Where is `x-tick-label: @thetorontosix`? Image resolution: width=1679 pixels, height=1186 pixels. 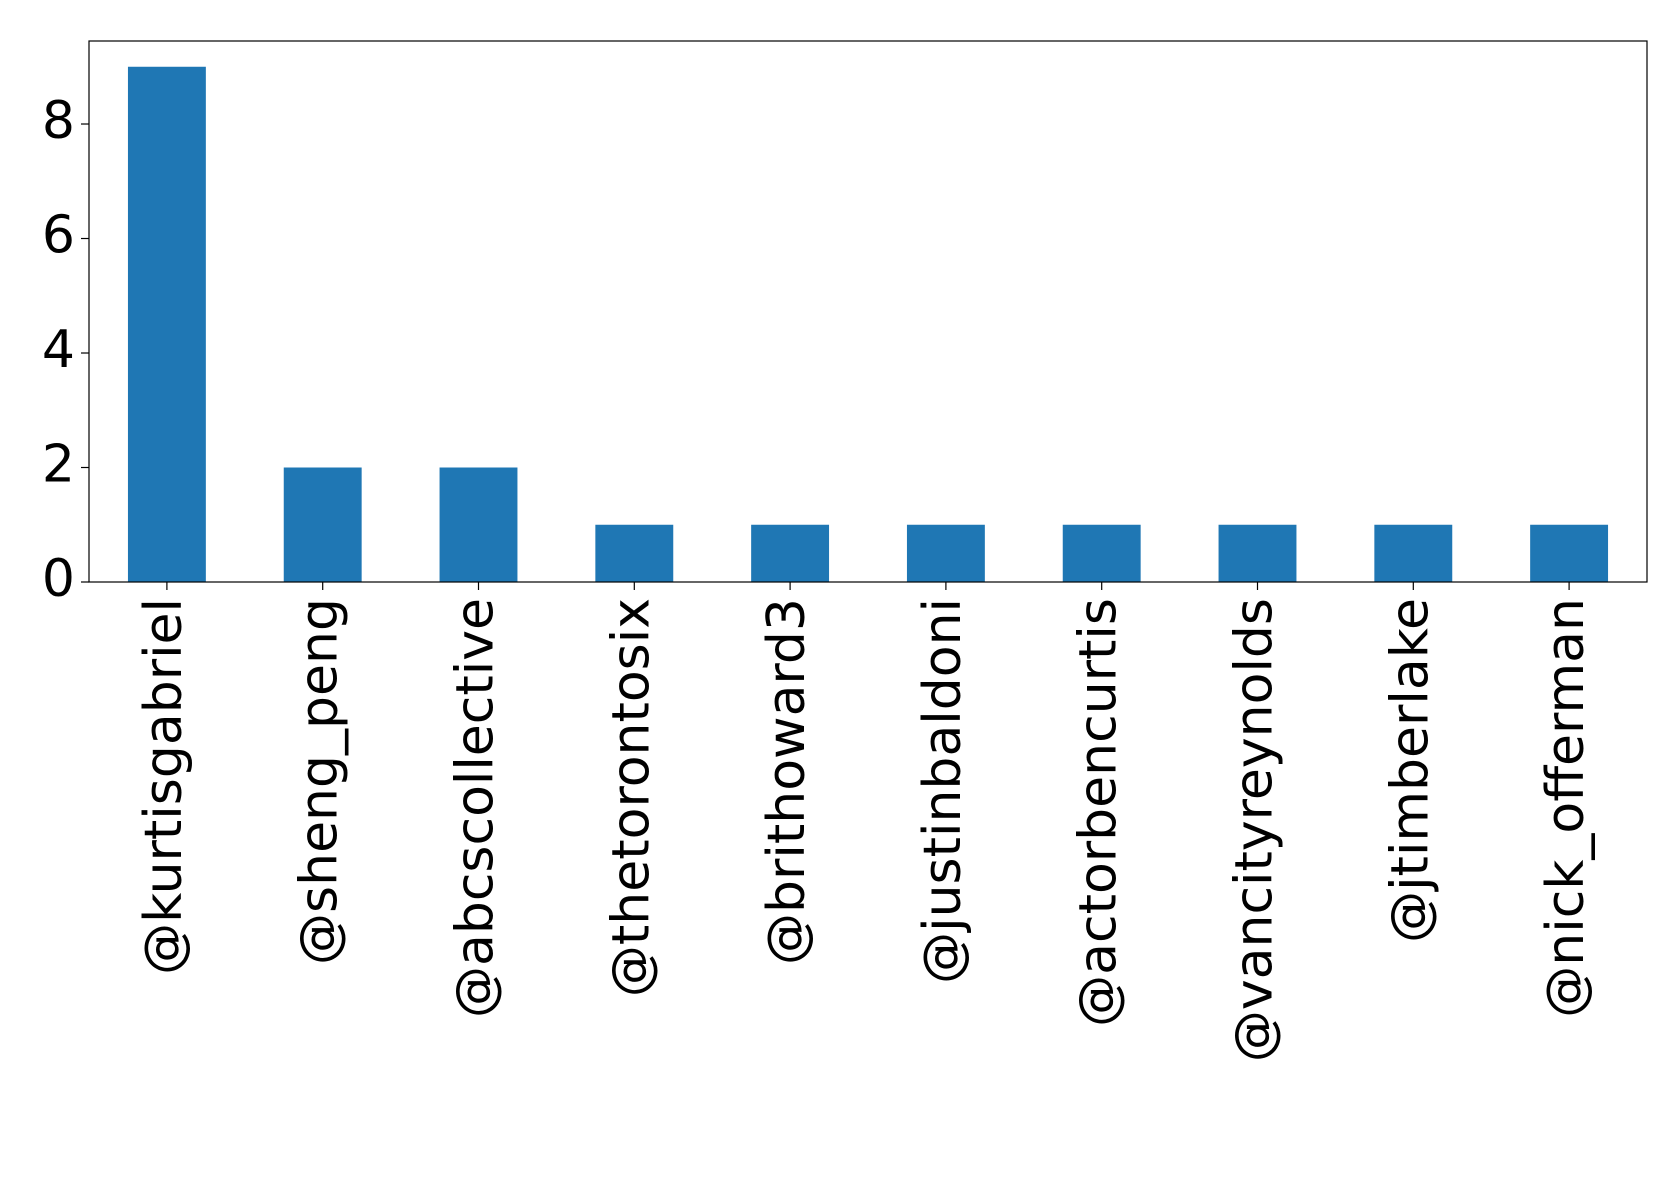
x-tick-label: @thetorontosix is located at coordinates (631, 797).